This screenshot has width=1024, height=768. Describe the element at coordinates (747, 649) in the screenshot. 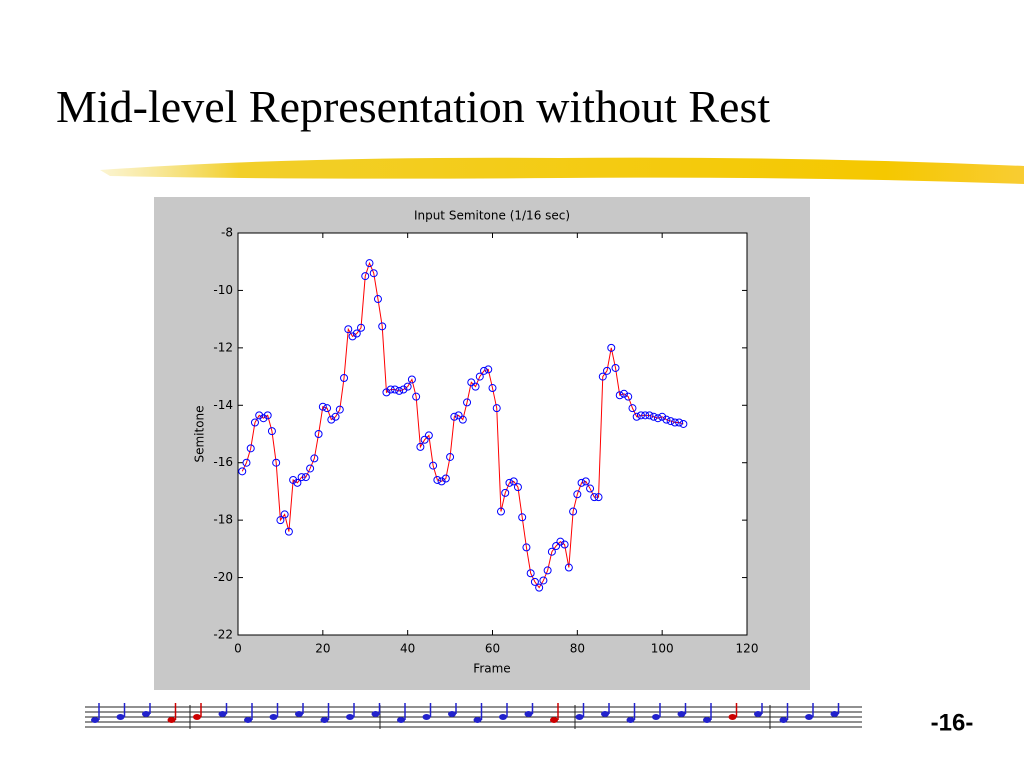

I see `x-tick-label: 120` at that location.